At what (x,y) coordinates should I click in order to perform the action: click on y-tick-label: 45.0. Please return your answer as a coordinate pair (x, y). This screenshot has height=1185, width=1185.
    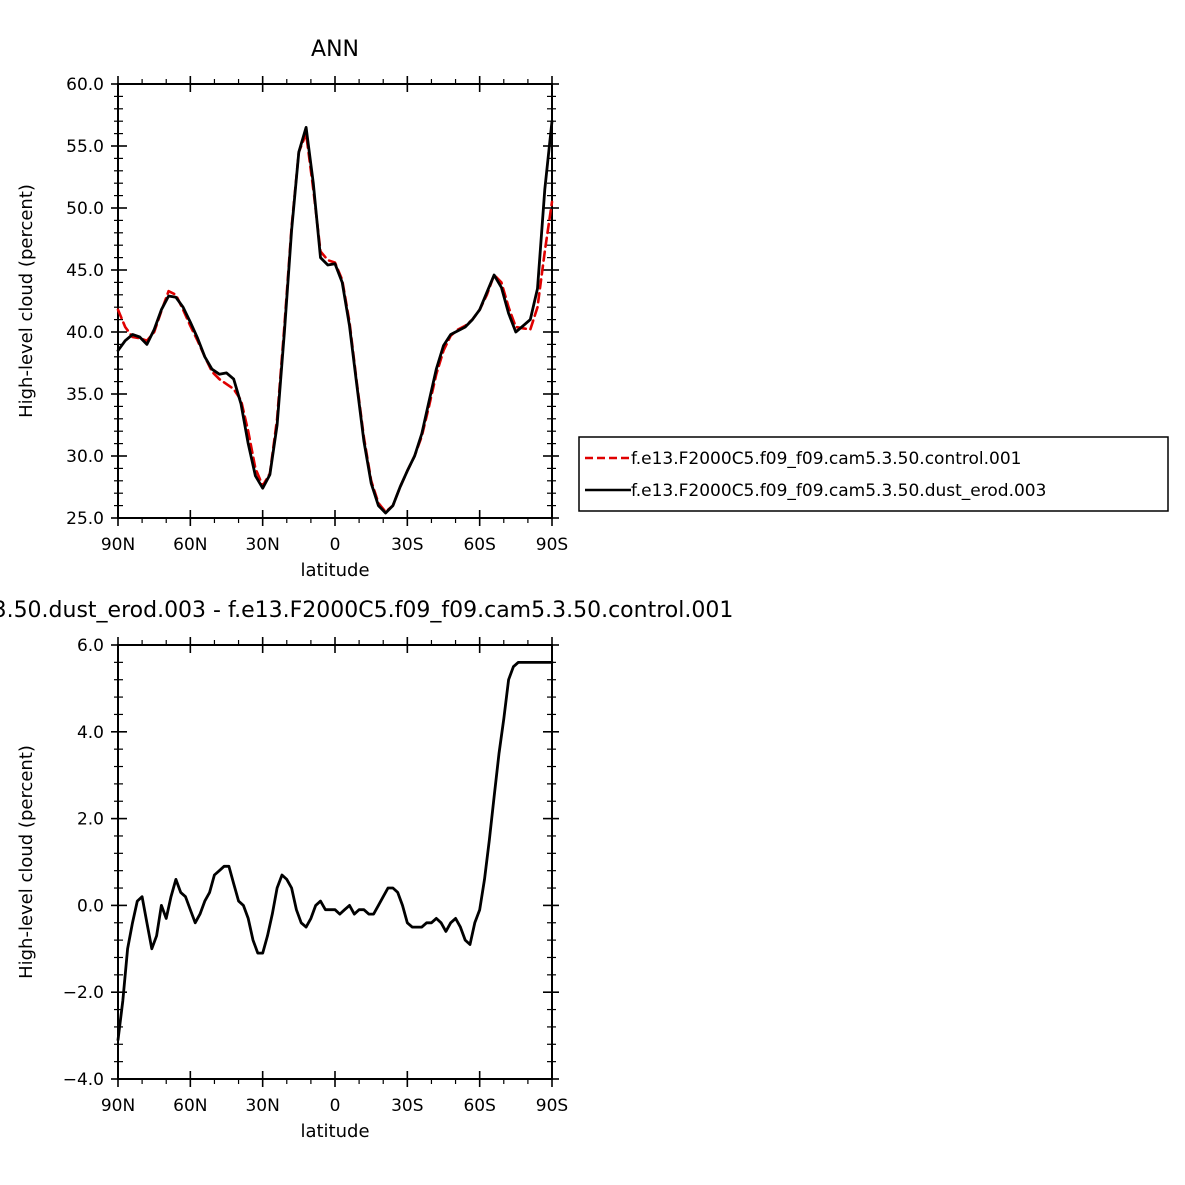
    Looking at the image, I should click on (85, 271).